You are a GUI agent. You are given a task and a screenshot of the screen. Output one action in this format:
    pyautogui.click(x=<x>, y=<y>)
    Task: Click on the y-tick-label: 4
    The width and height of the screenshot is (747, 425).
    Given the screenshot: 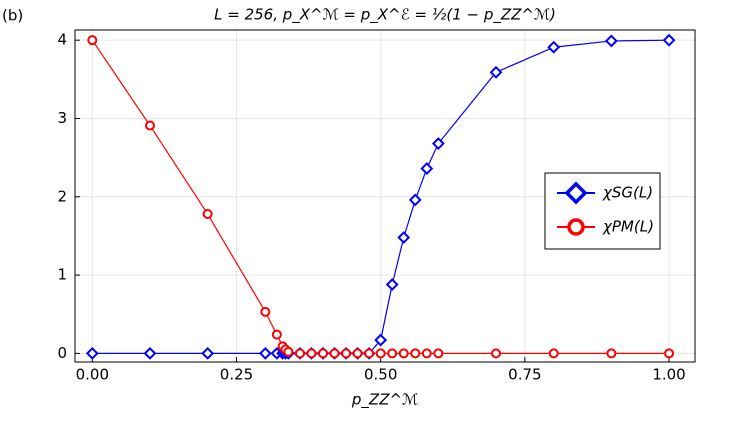 What is the action you would take?
    pyautogui.click(x=62, y=40)
    